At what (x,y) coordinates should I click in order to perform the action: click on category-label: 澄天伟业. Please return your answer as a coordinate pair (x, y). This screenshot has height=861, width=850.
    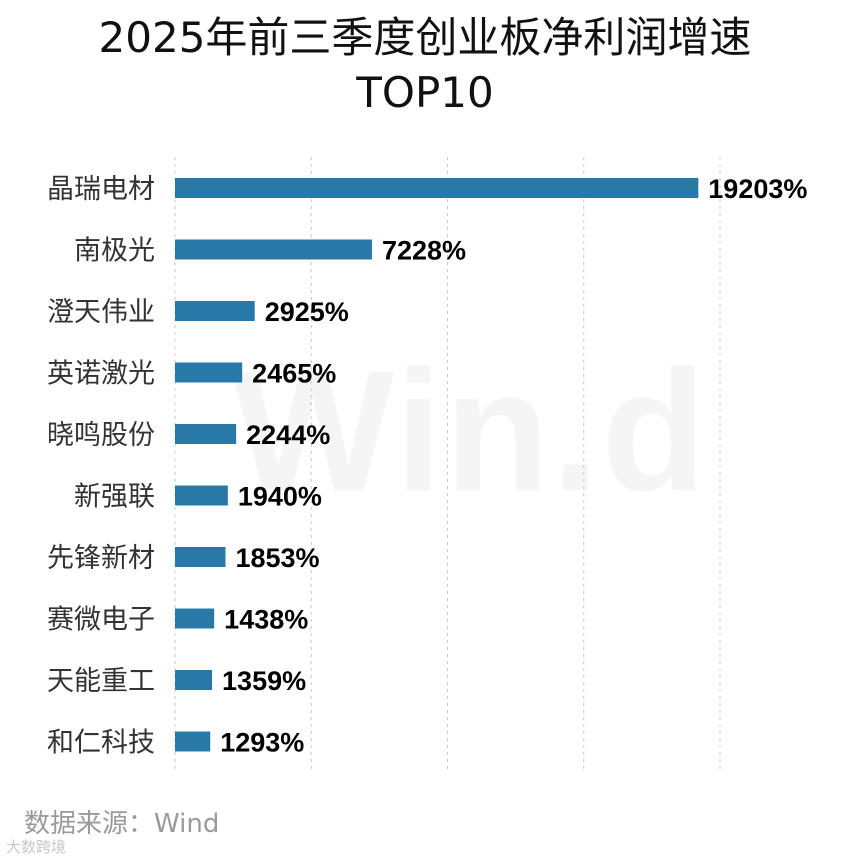
    Looking at the image, I should click on (101, 312).